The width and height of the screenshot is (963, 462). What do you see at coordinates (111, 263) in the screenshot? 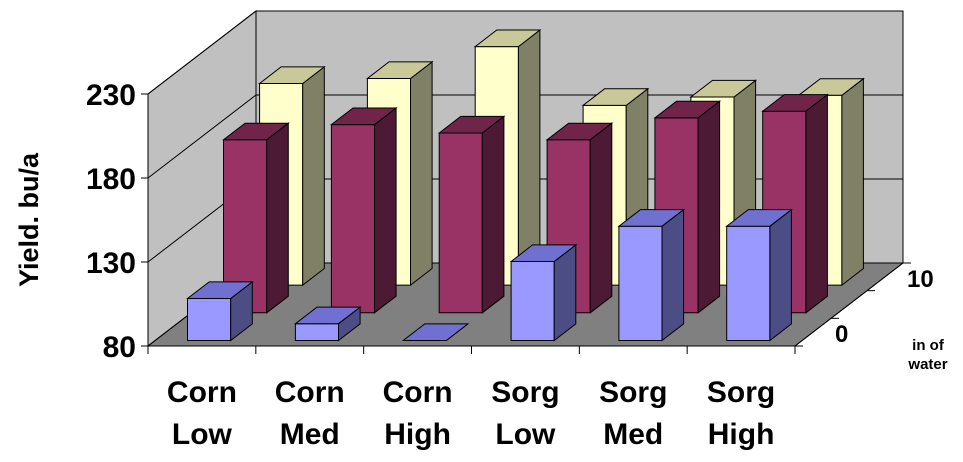
I see `y-tick-label: 130` at bounding box center [111, 263].